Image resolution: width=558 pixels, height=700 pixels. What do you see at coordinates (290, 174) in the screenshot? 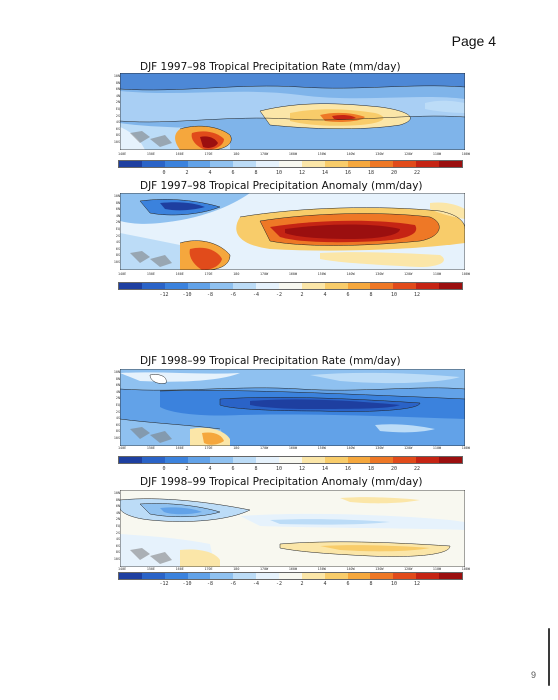
I see `colorbar-labels: 0 2 4 6 8 10 12 14 16 18 20 22` at bounding box center [290, 174].